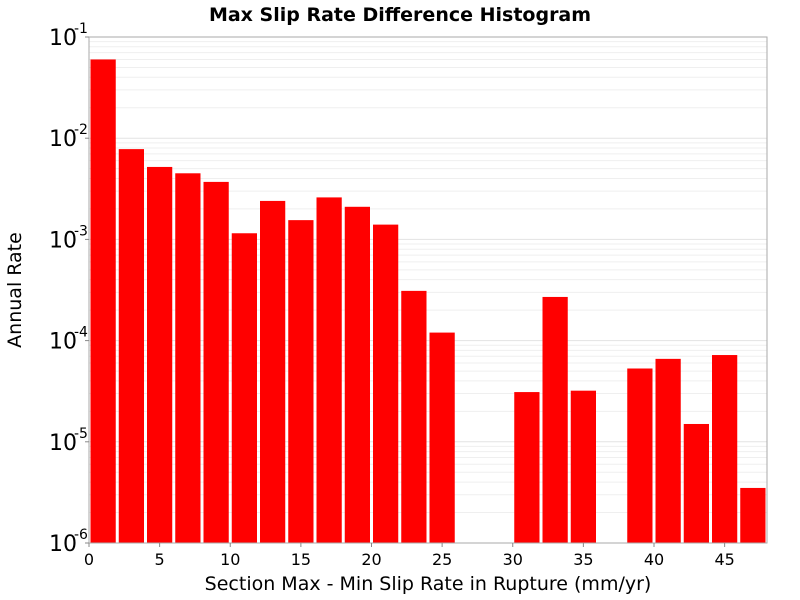 The height and width of the screenshot is (600, 800). I want to click on x-tick-label: 5, so click(160, 559).